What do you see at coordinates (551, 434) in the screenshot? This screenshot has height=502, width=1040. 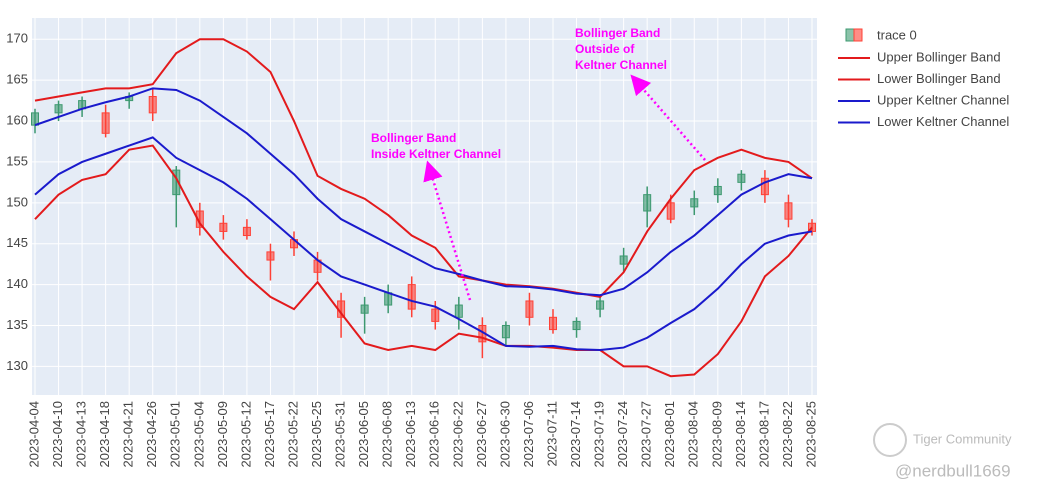 I see `x-tick-label: 2023-07-11` at bounding box center [551, 434].